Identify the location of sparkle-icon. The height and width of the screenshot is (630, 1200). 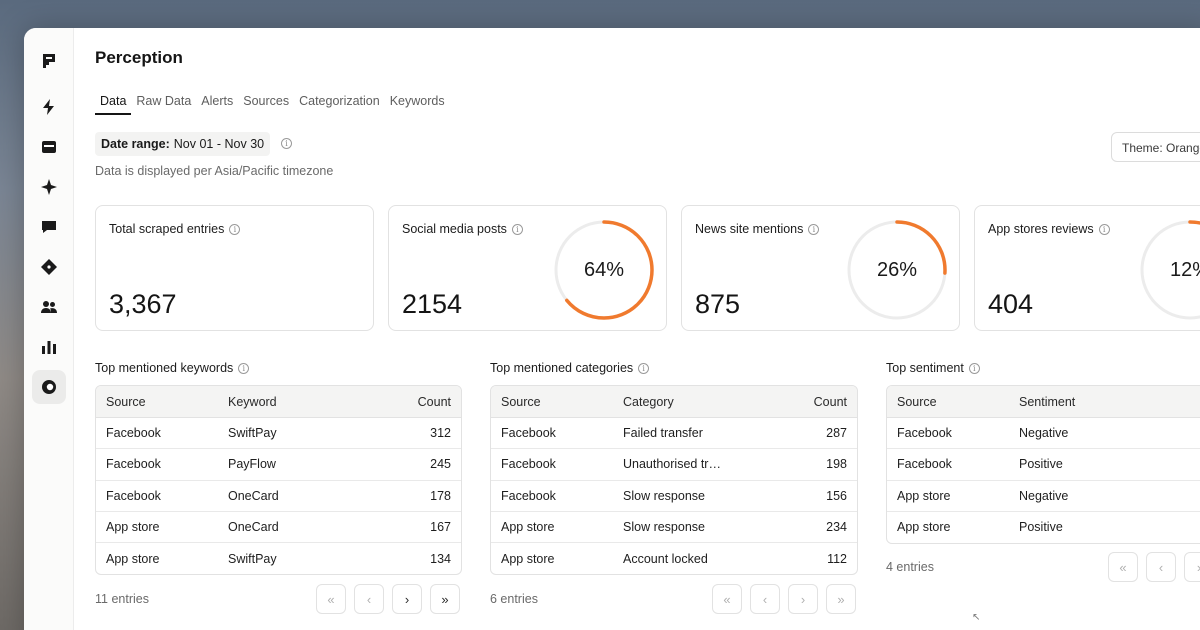
(49, 187).